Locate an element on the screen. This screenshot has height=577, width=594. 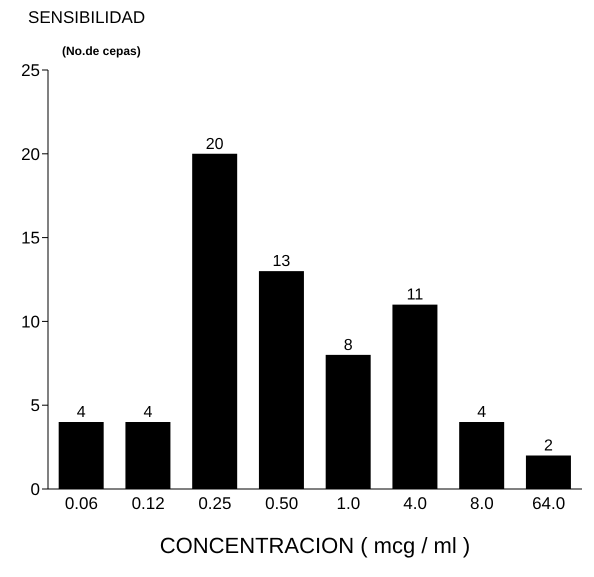
x-tick-label: 1.0 is located at coordinates (348, 504).